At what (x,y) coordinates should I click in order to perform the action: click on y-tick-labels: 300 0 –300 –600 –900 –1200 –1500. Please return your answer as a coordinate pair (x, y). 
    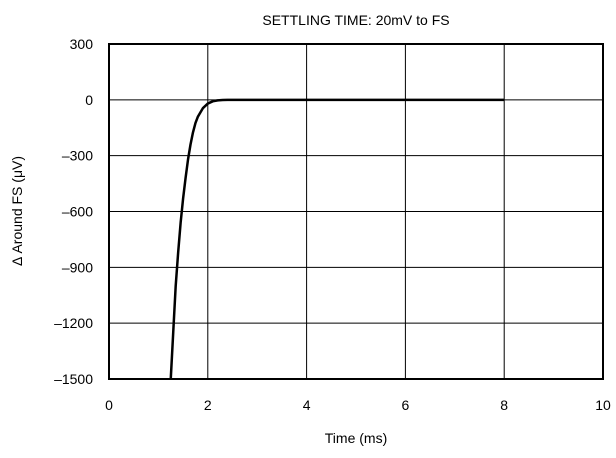
    Looking at the image, I should click on (73, 211).